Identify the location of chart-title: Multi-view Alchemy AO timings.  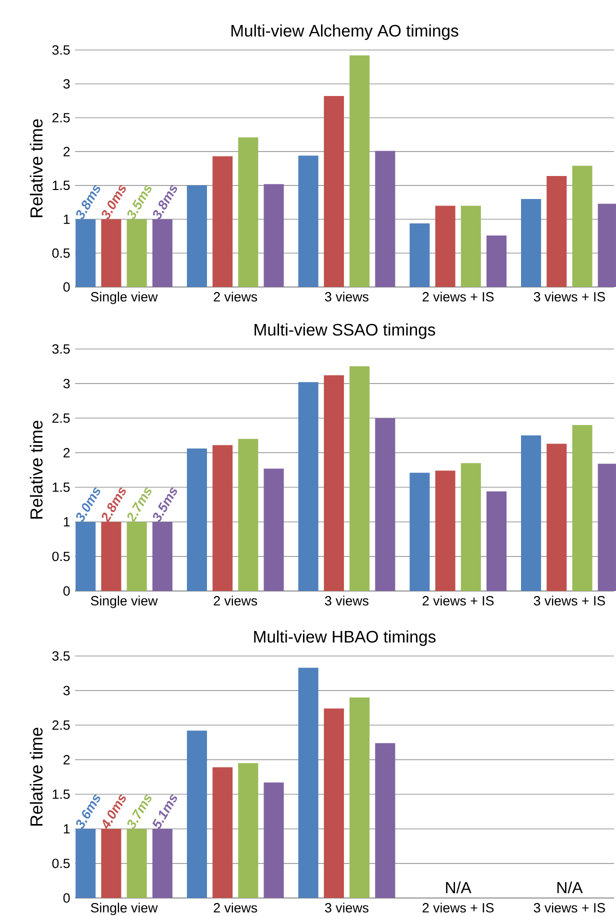
(344, 32).